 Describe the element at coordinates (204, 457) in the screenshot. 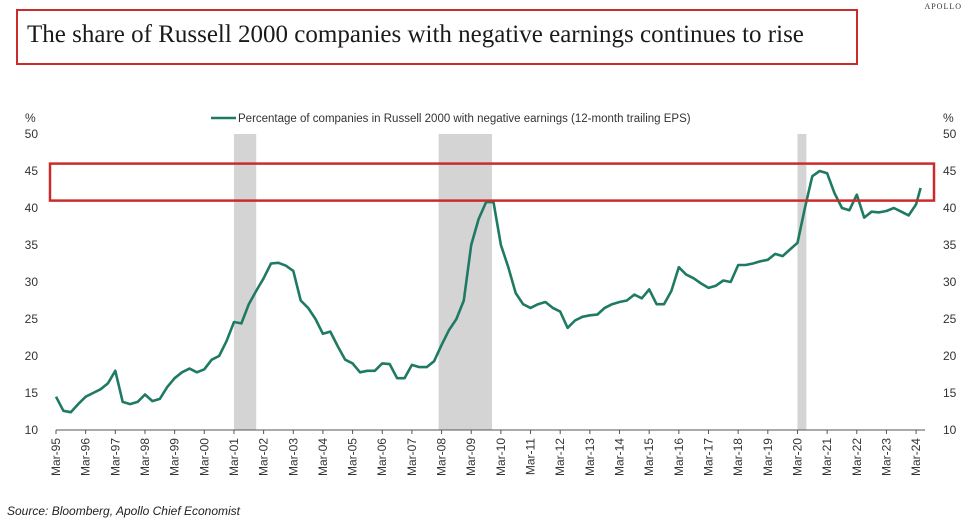

I see `x-tick-label: Mar-00` at that location.